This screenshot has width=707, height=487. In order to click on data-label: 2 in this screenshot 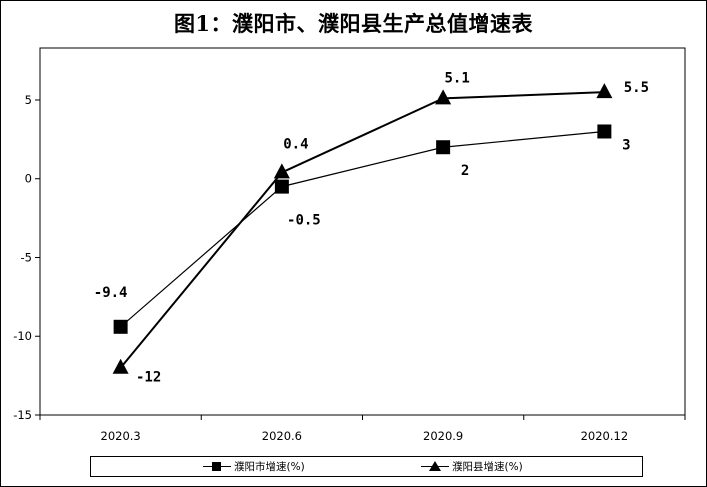, I will do `click(465, 171)`.